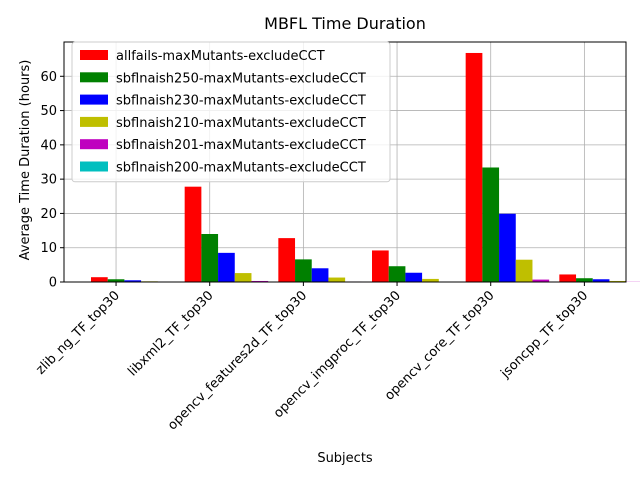 This screenshot has height=480, width=640. I want to click on legend-box, so click(231, 112).